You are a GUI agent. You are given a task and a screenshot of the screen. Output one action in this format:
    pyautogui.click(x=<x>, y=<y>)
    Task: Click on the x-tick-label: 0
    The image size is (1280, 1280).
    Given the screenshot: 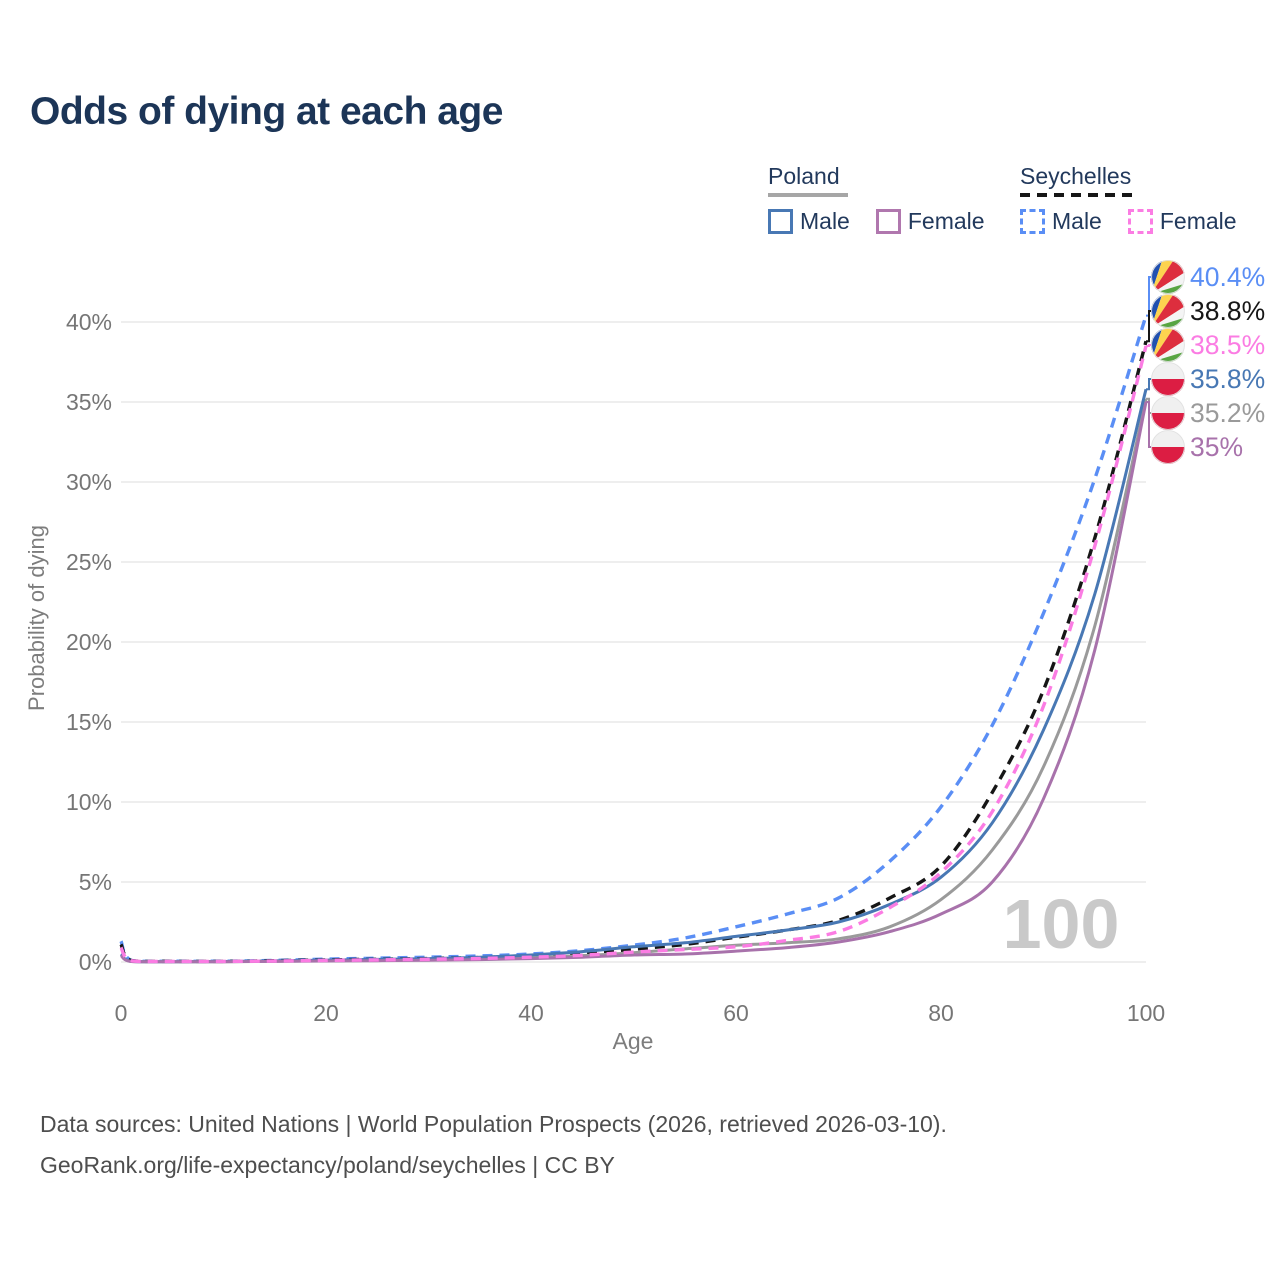 What is the action you would take?
    pyautogui.click(x=121, y=1013)
    